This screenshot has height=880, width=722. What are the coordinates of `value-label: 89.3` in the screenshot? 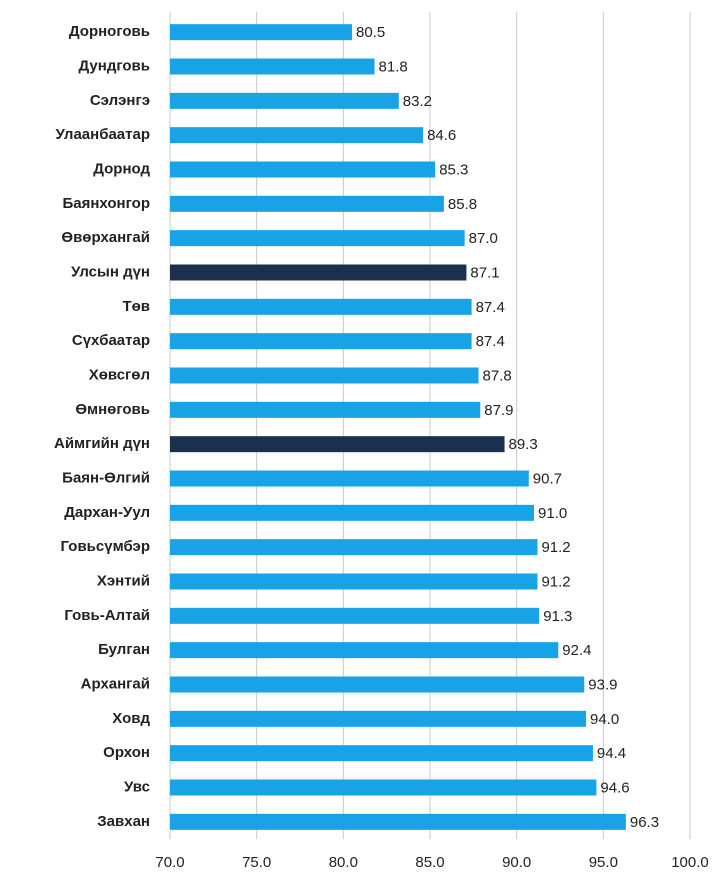 It's located at (523, 444).